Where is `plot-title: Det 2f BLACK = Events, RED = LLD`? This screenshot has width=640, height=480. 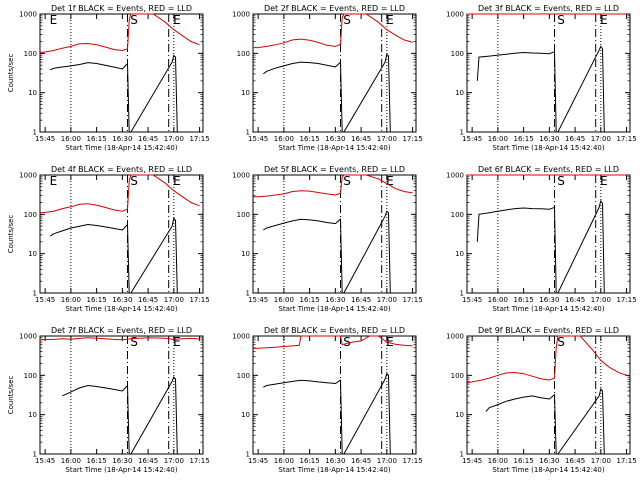
plot-title: Det 2f BLACK = Events, RED = LLD is located at coordinates (334, 8).